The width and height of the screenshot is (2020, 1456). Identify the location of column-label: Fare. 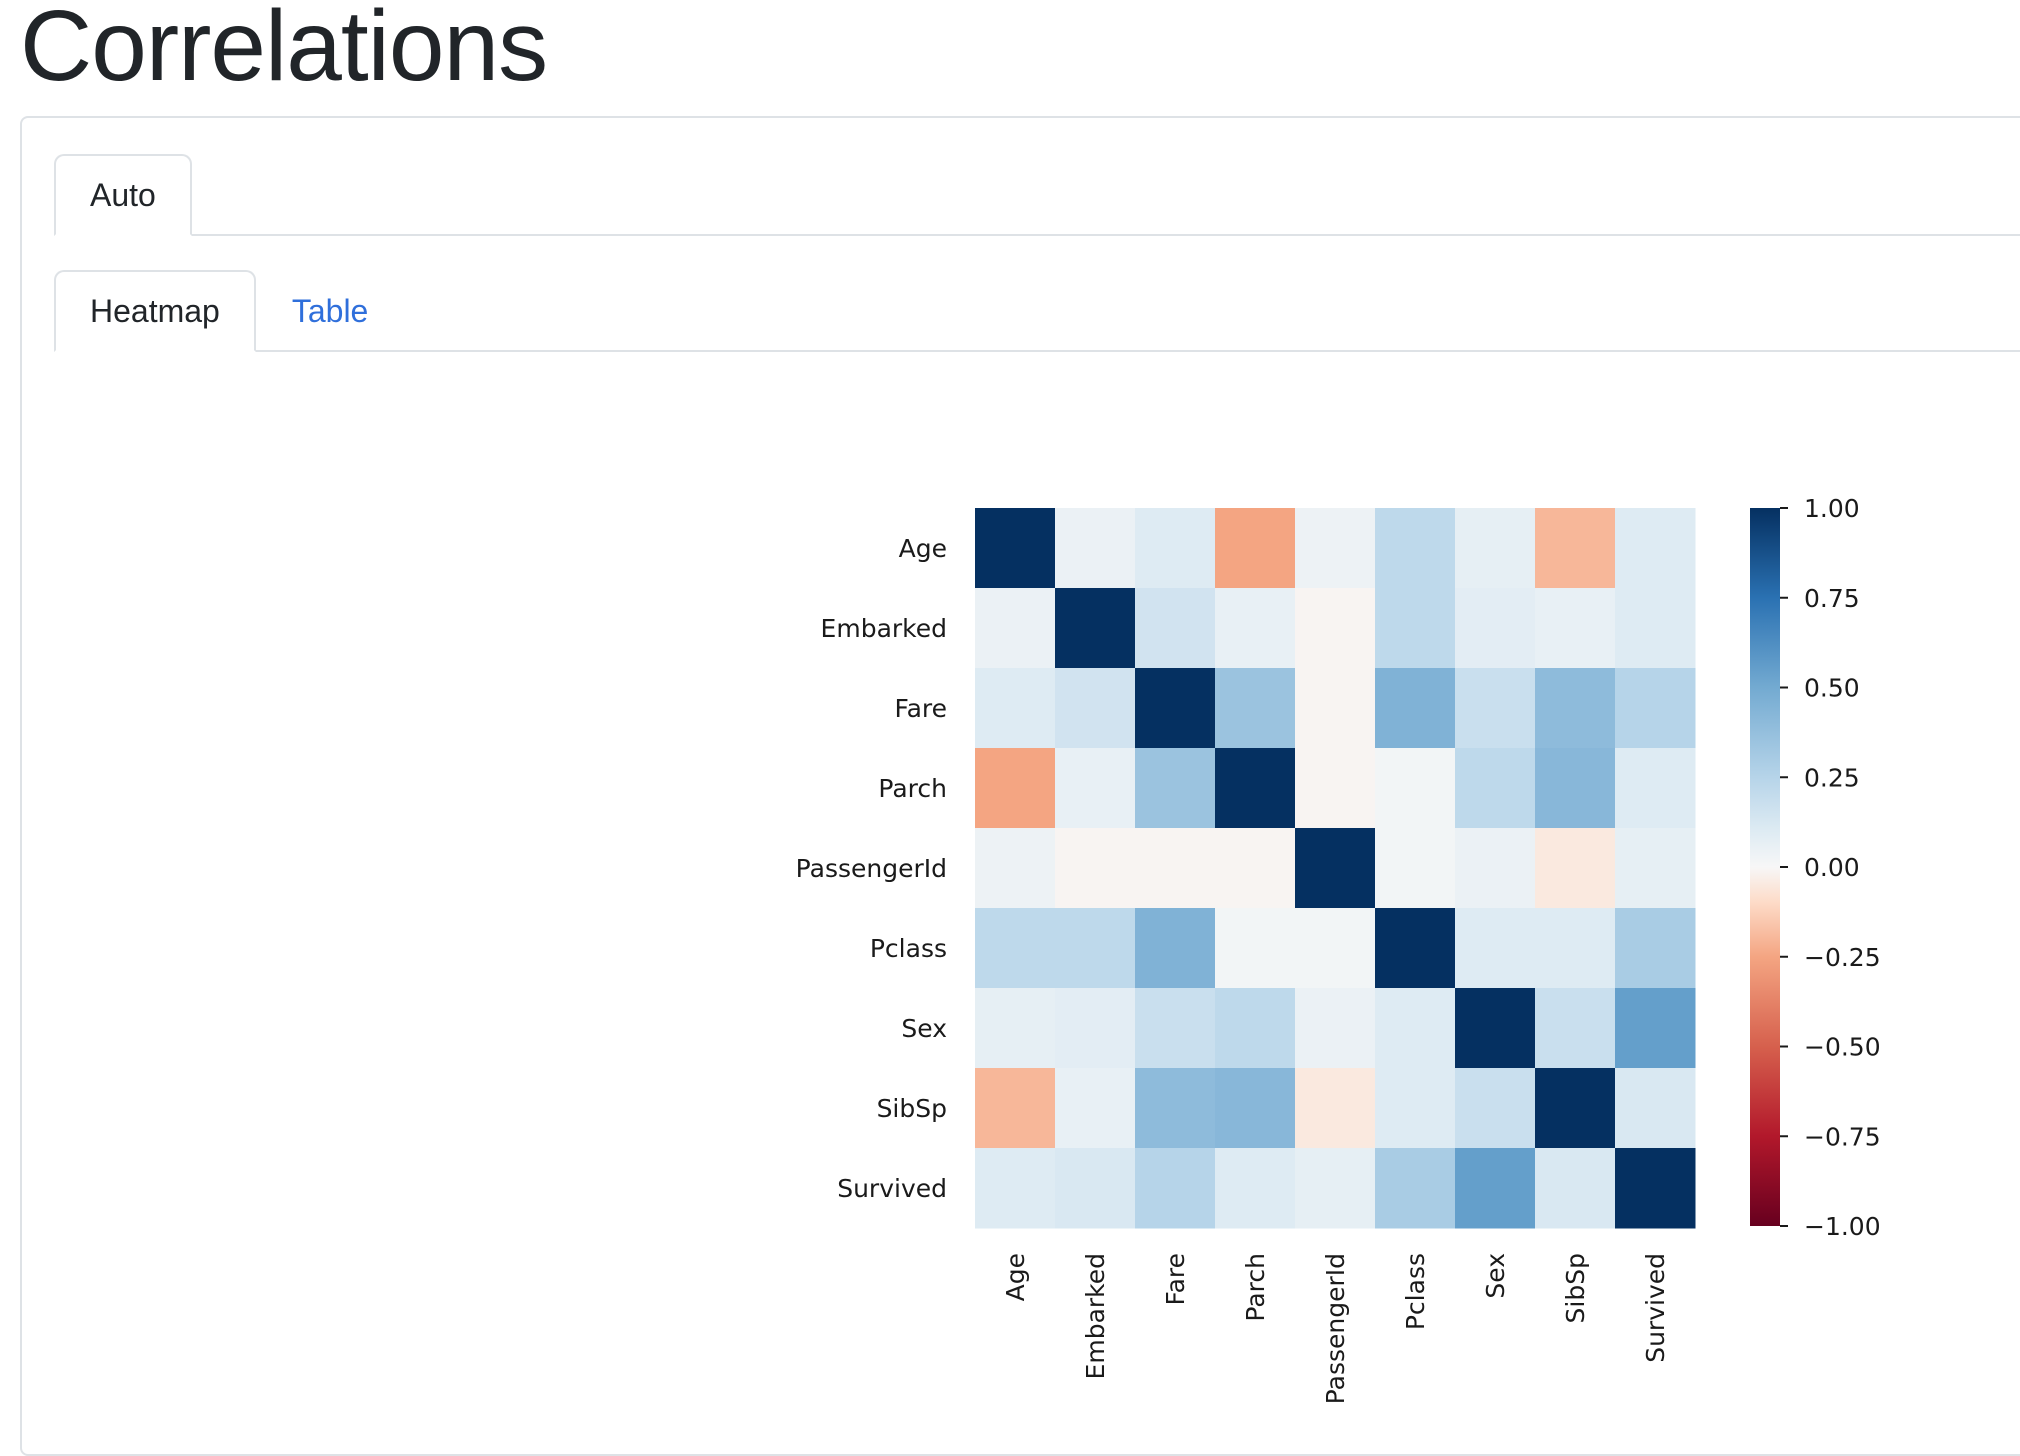
(1175, 1279).